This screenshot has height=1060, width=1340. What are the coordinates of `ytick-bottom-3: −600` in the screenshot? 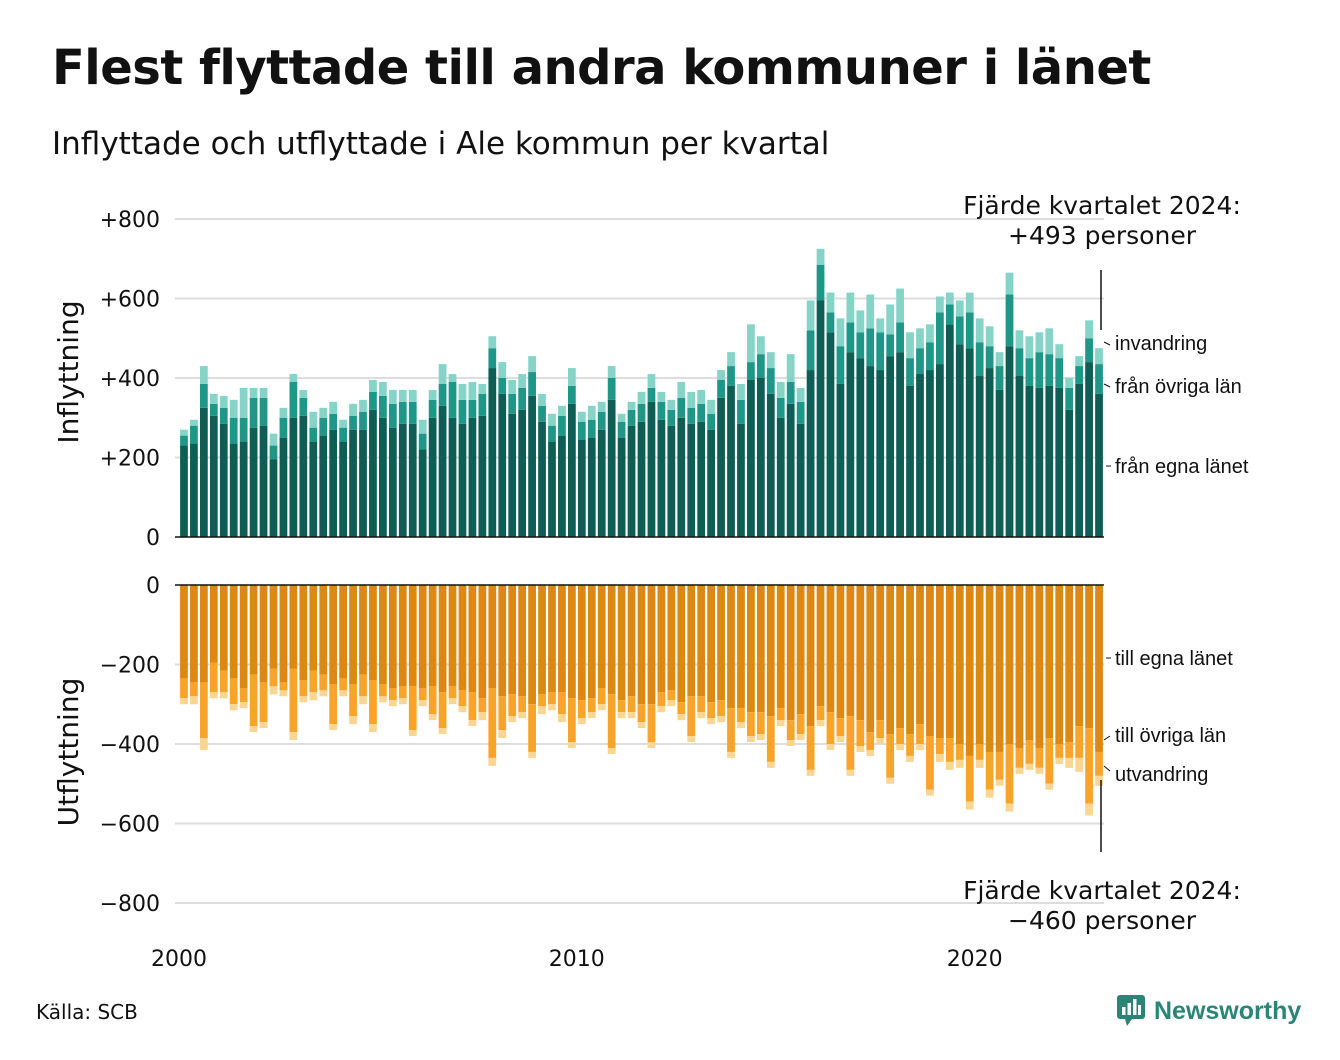 It's located at (130, 825).